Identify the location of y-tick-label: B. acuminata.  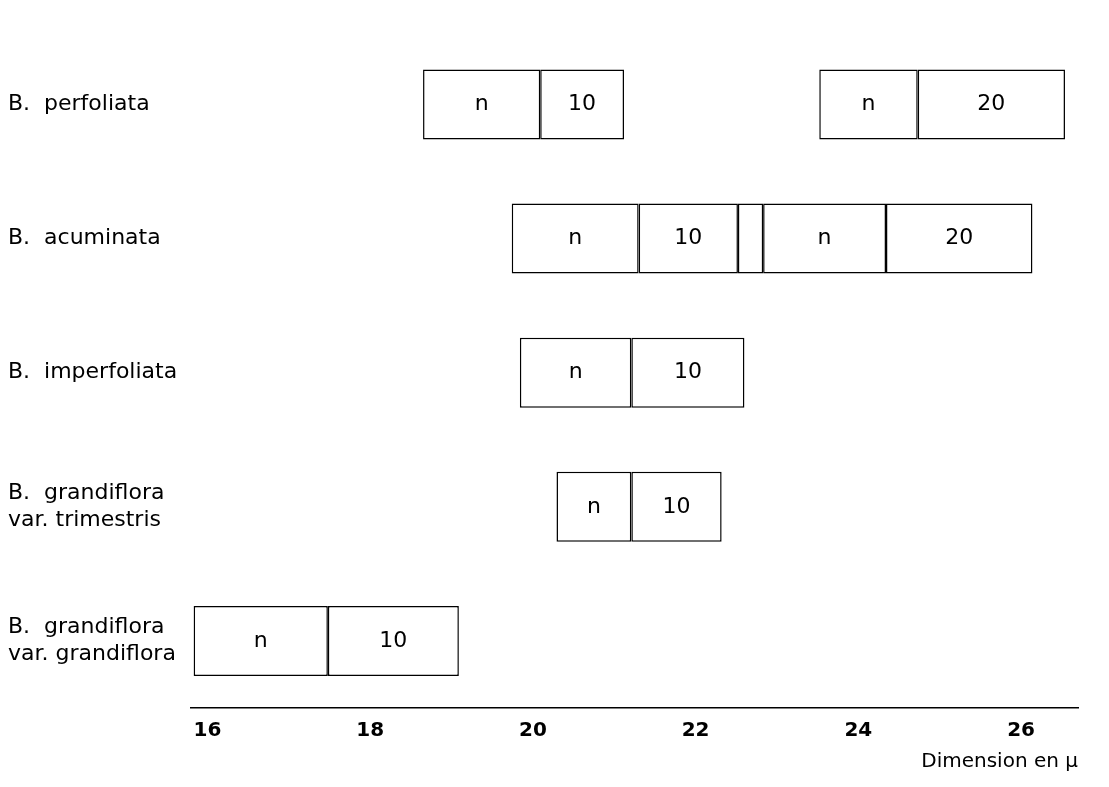
(84, 237).